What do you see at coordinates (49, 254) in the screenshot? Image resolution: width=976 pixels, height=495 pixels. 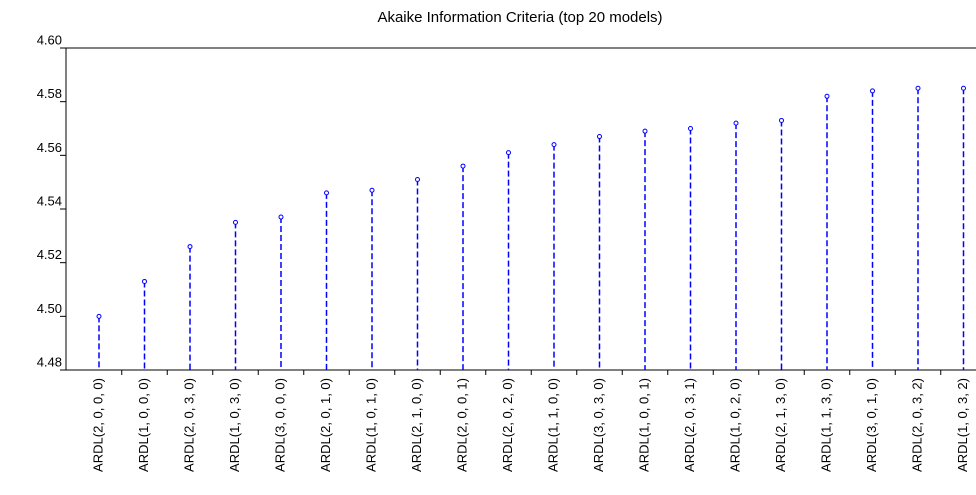 I see `y-tick-label: 4.52` at bounding box center [49, 254].